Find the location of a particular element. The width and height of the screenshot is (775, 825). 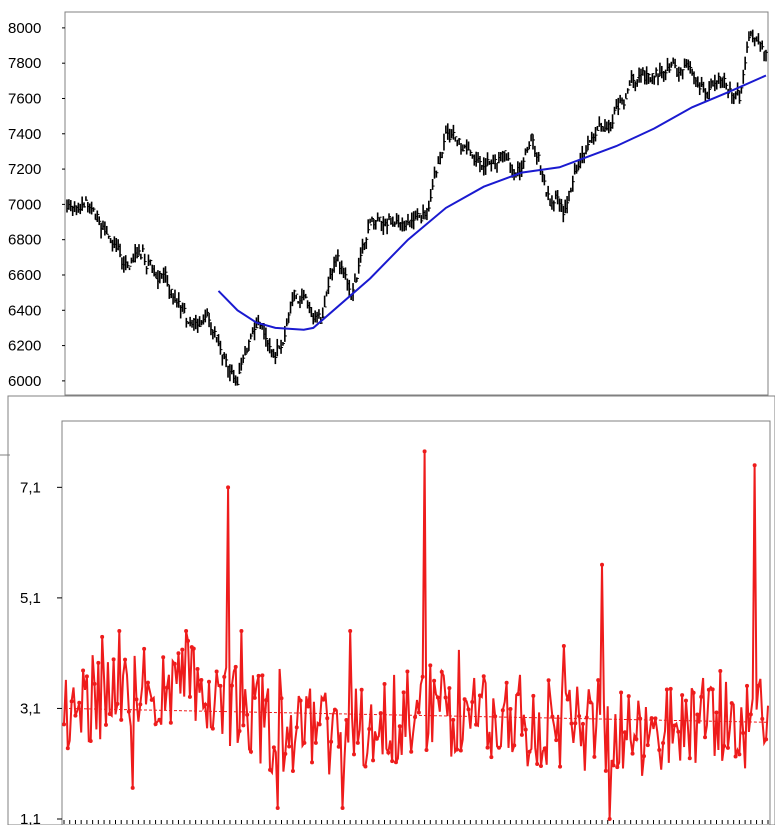

price-y-tick-label: 6600 is located at coordinates (24, 275).